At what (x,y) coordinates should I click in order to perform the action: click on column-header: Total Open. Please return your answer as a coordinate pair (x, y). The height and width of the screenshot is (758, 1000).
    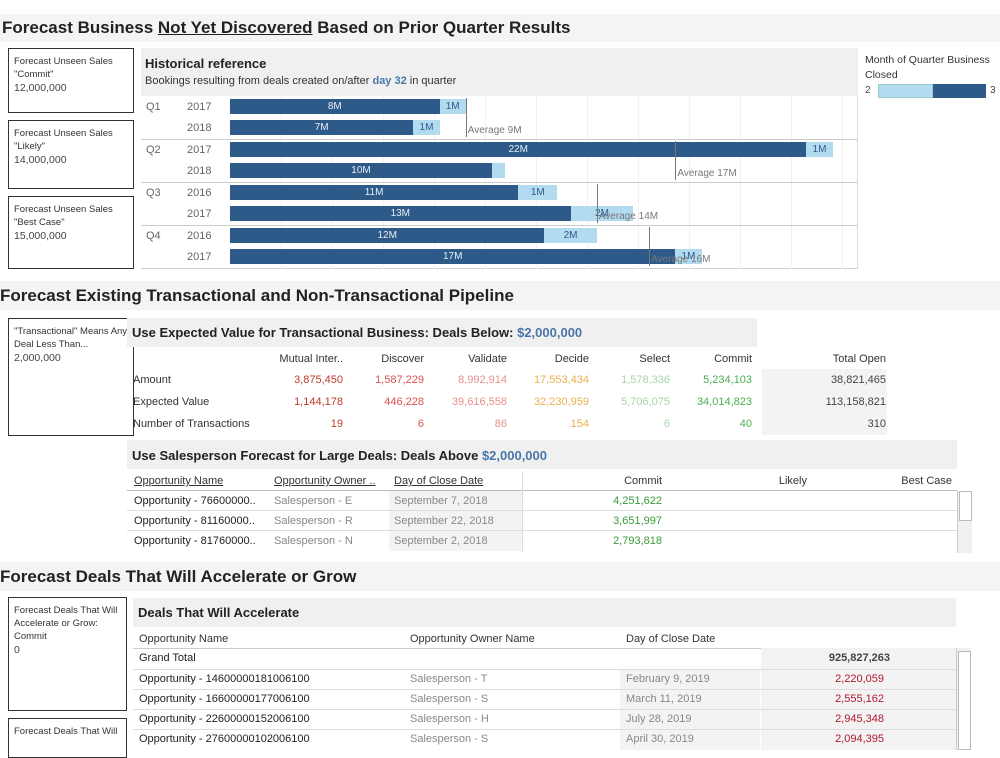
    Looking at the image, I should click on (859, 359).